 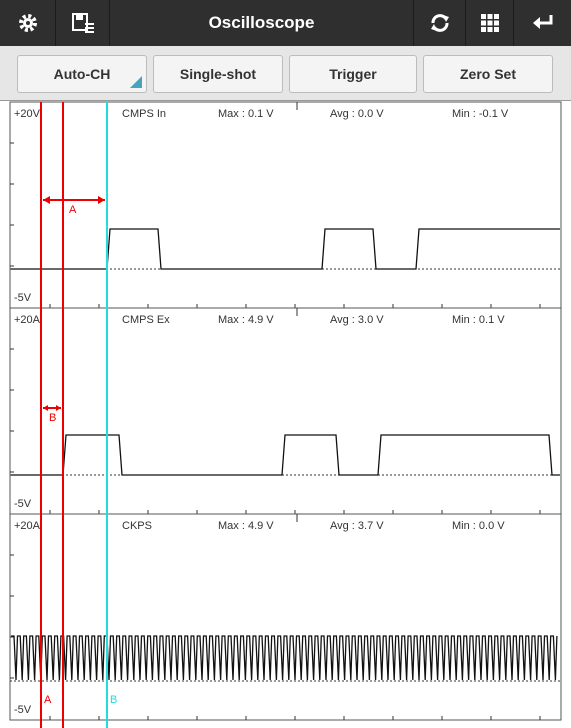 I want to click on screen-title: Oscilloscope, so click(x=261, y=22).